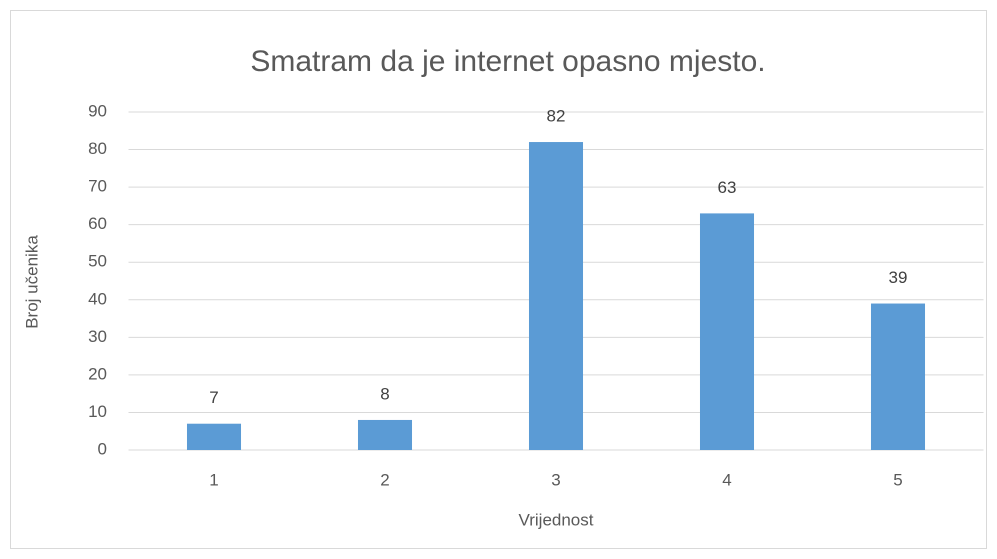 The width and height of the screenshot is (997, 559). I want to click on y-tick-label: 90, so click(97, 110).